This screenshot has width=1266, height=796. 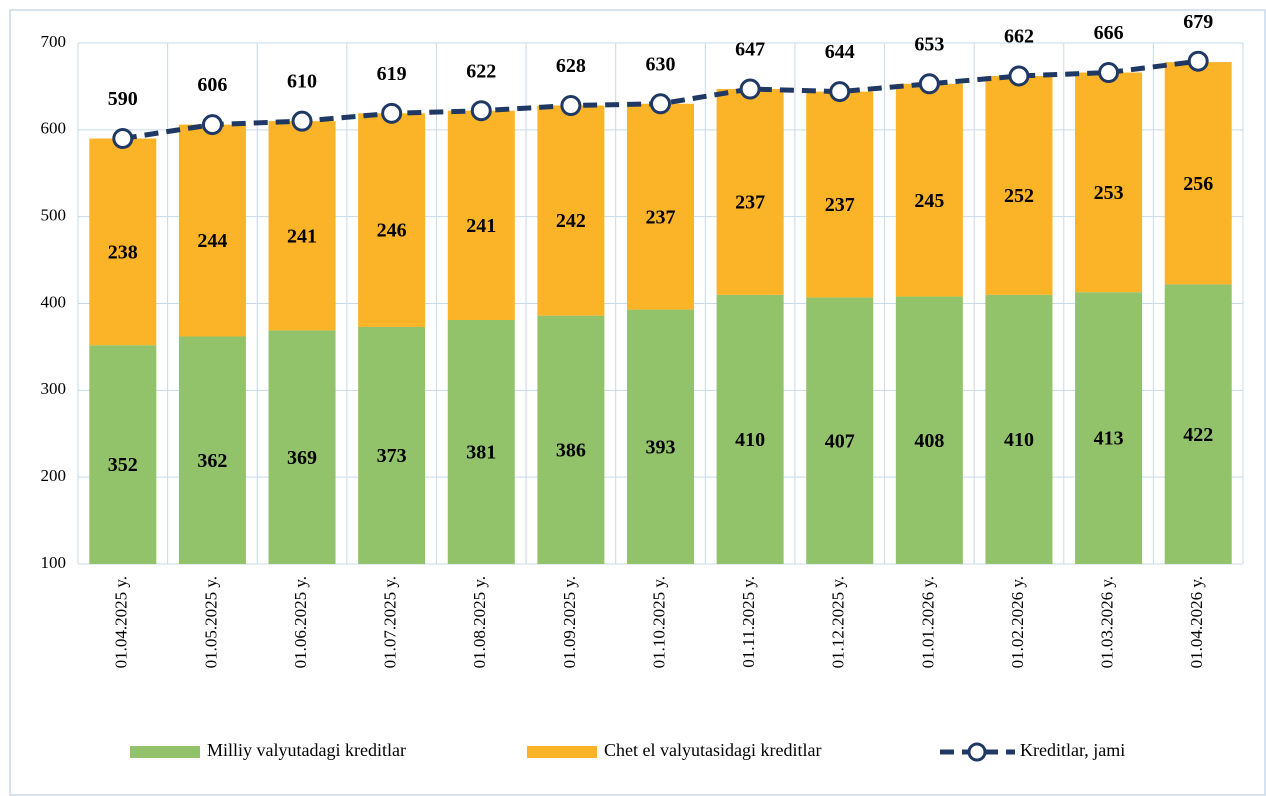 What do you see at coordinates (54, 475) in the screenshot?
I see `y-tick-label: 200` at bounding box center [54, 475].